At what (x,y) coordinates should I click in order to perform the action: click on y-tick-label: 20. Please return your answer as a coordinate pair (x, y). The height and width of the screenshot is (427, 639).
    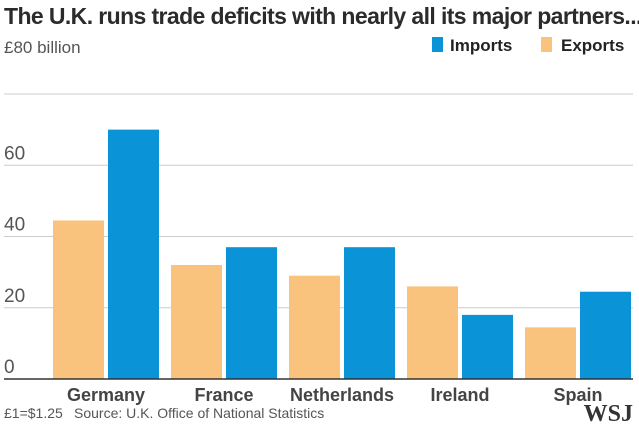
    Looking at the image, I should click on (14, 296).